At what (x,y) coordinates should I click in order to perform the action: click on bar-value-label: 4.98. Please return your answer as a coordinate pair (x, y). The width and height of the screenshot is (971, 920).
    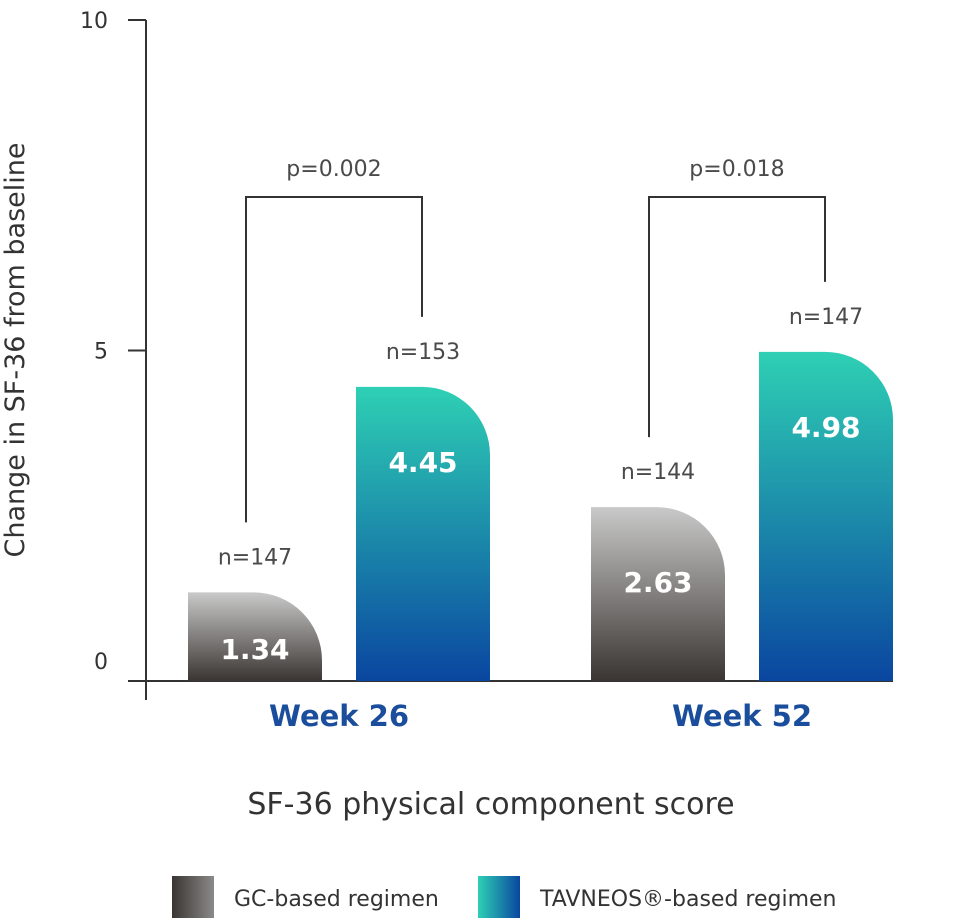
    Looking at the image, I should click on (825, 427).